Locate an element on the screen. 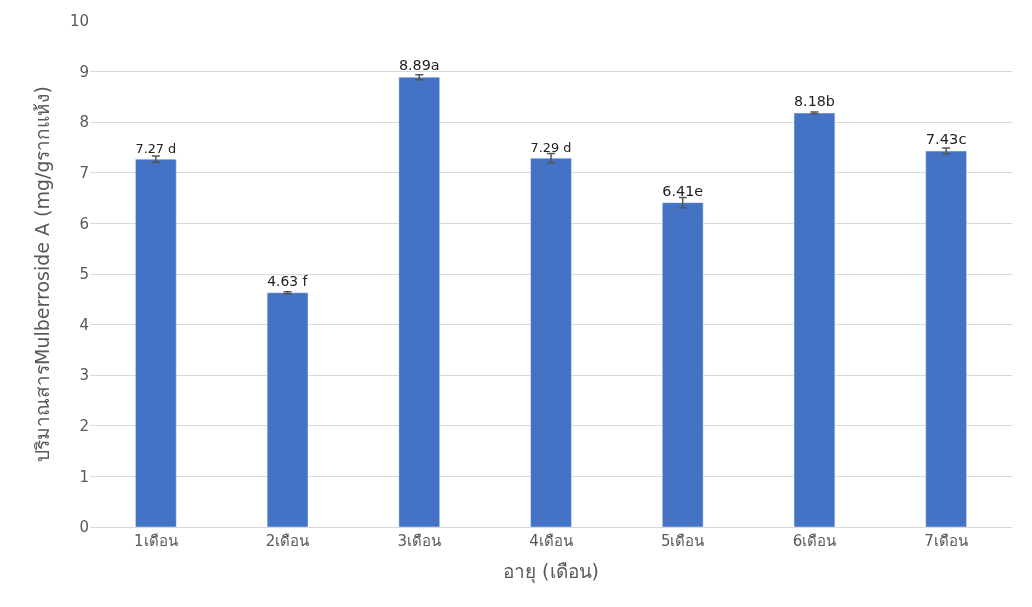  y-axis-title: ปริมาณสารMulberroside A (mg/gรากแห้ง) is located at coordinates (41, 274).